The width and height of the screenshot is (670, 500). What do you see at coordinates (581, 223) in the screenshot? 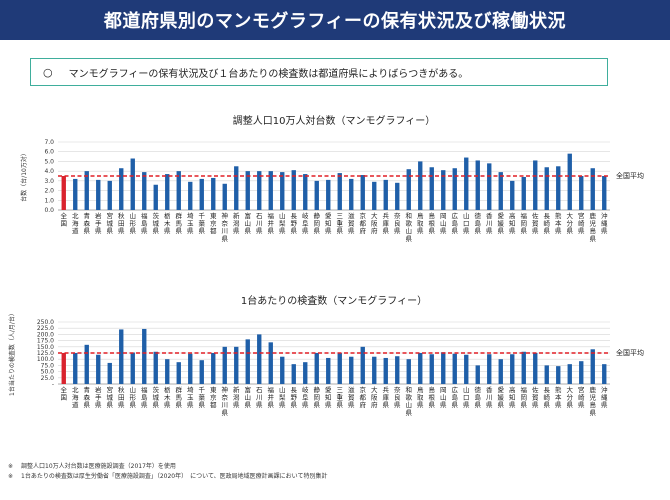
I see `x-tick-label: 宮崎県` at bounding box center [581, 223].